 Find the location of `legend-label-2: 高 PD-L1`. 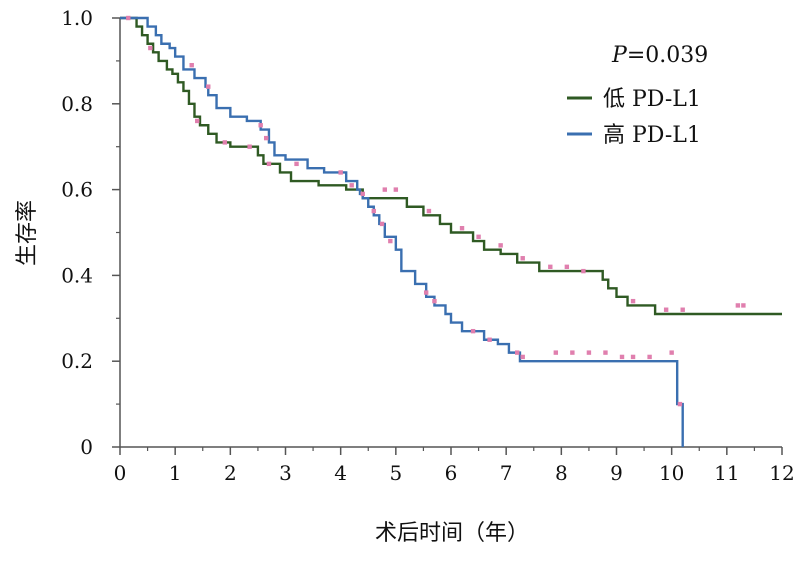

legend-label-2: 高 PD-L1 is located at coordinates (652, 135).